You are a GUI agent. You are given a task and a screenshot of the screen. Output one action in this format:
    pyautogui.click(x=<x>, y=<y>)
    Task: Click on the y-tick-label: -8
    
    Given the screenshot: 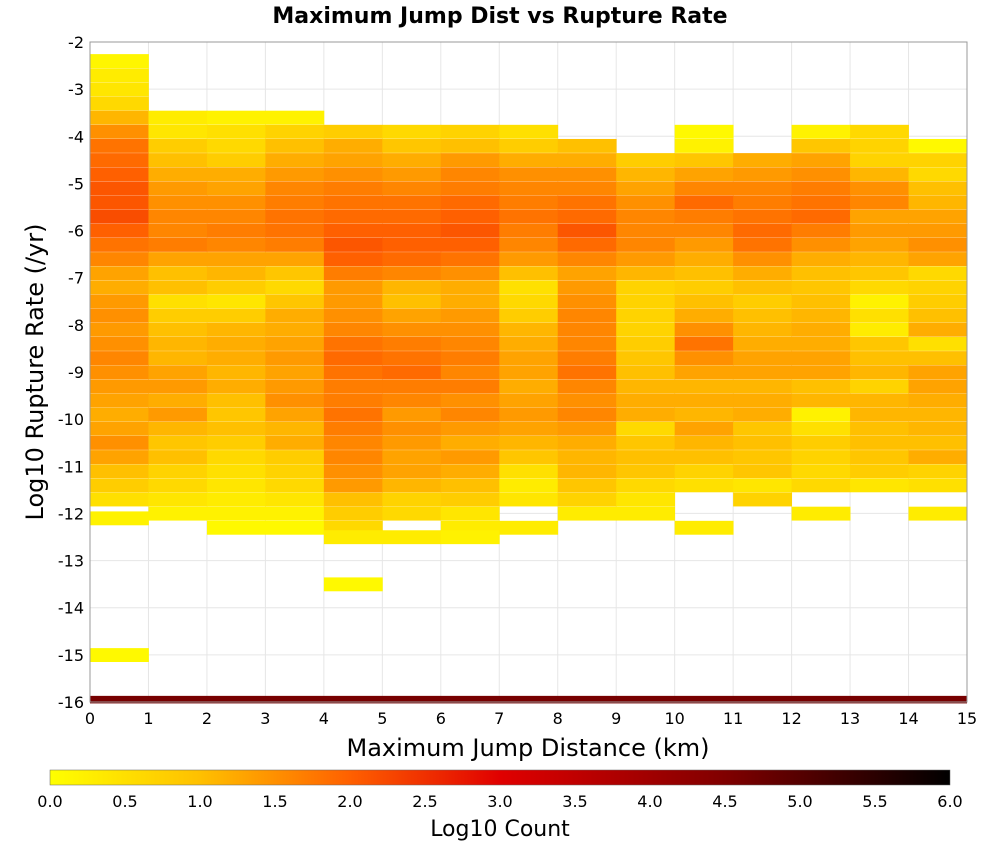 What is the action you would take?
    pyautogui.click(x=76, y=325)
    